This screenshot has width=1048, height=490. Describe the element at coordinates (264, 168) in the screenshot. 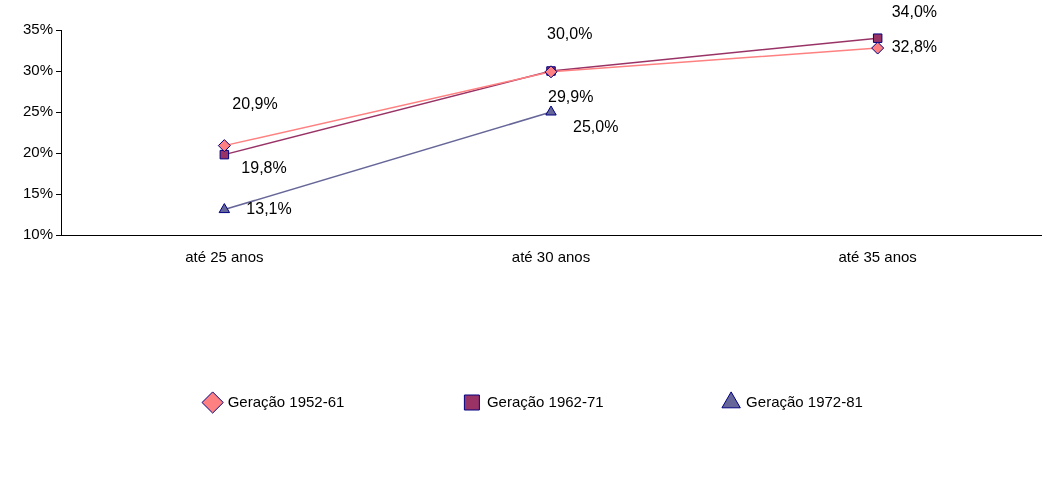

I see `data-label: 19,8%` at that location.